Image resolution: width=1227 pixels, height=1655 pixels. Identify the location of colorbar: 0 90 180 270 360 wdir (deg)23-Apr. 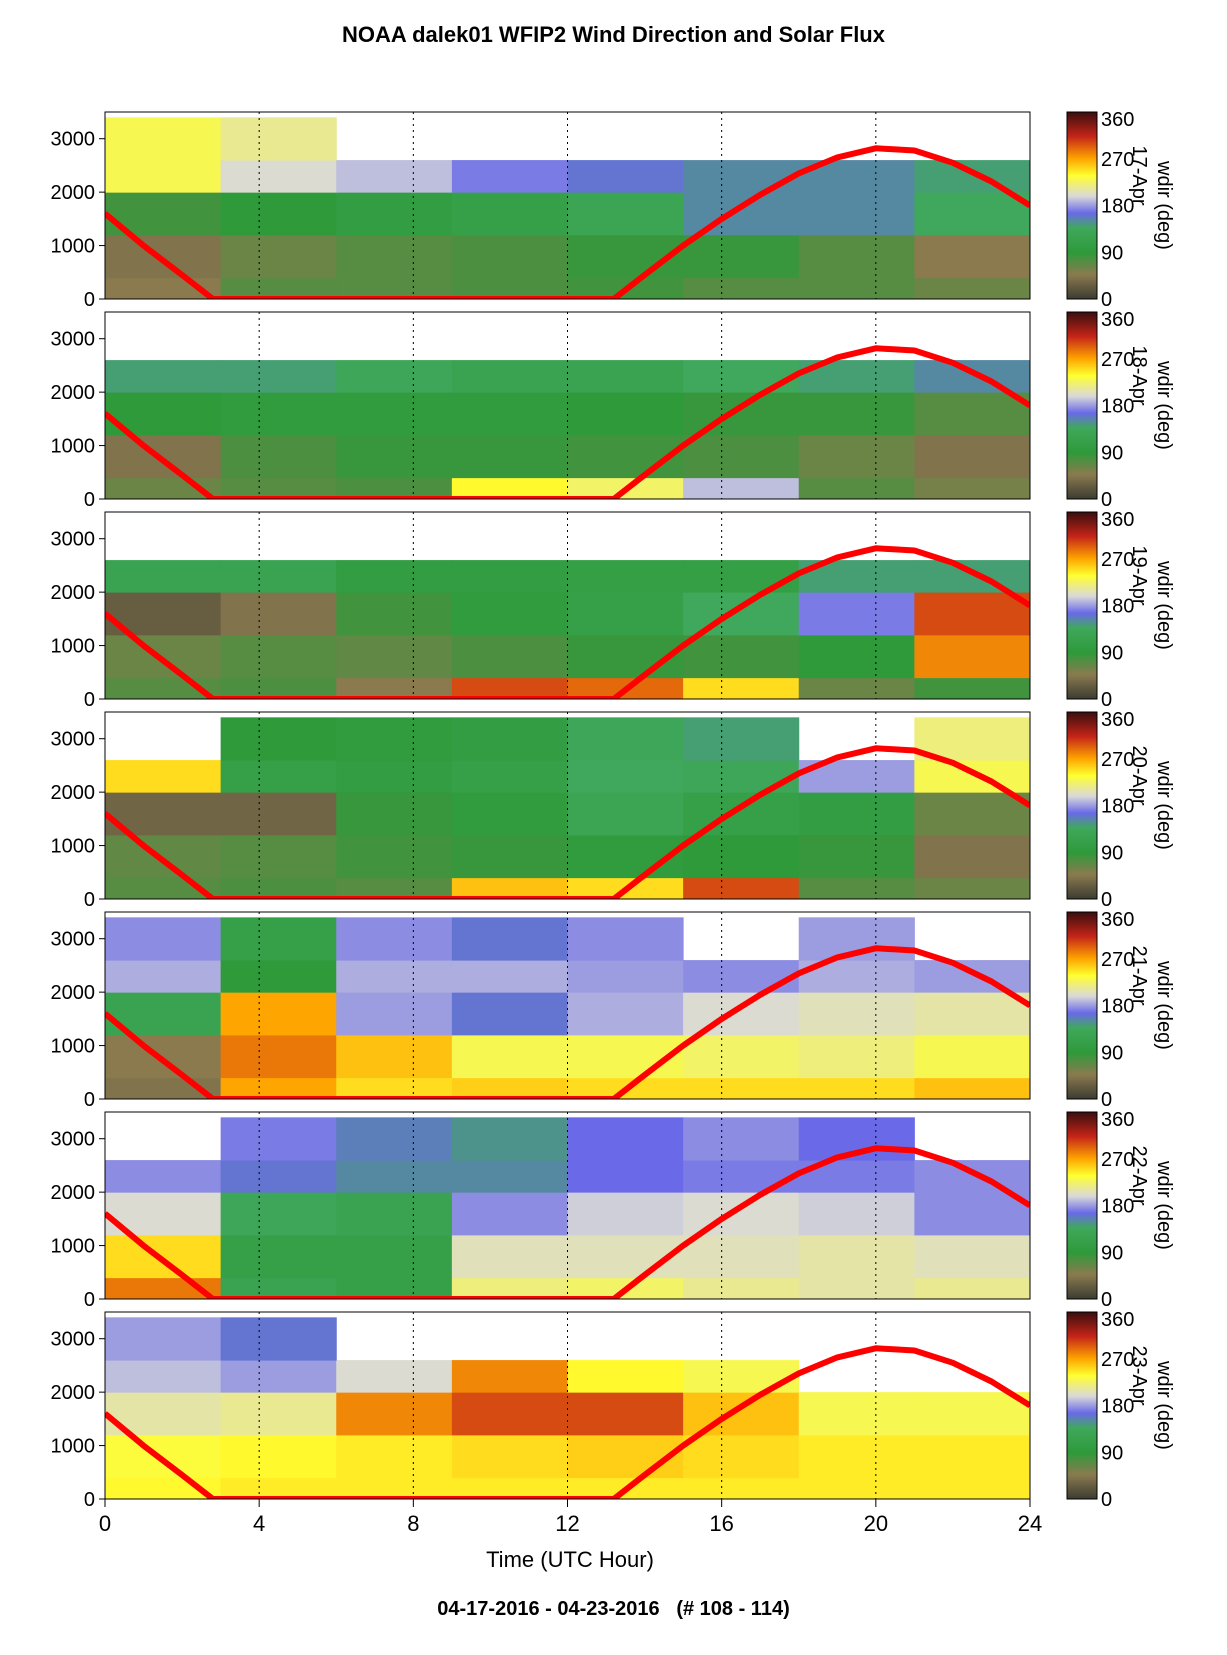
(1120, 1410).